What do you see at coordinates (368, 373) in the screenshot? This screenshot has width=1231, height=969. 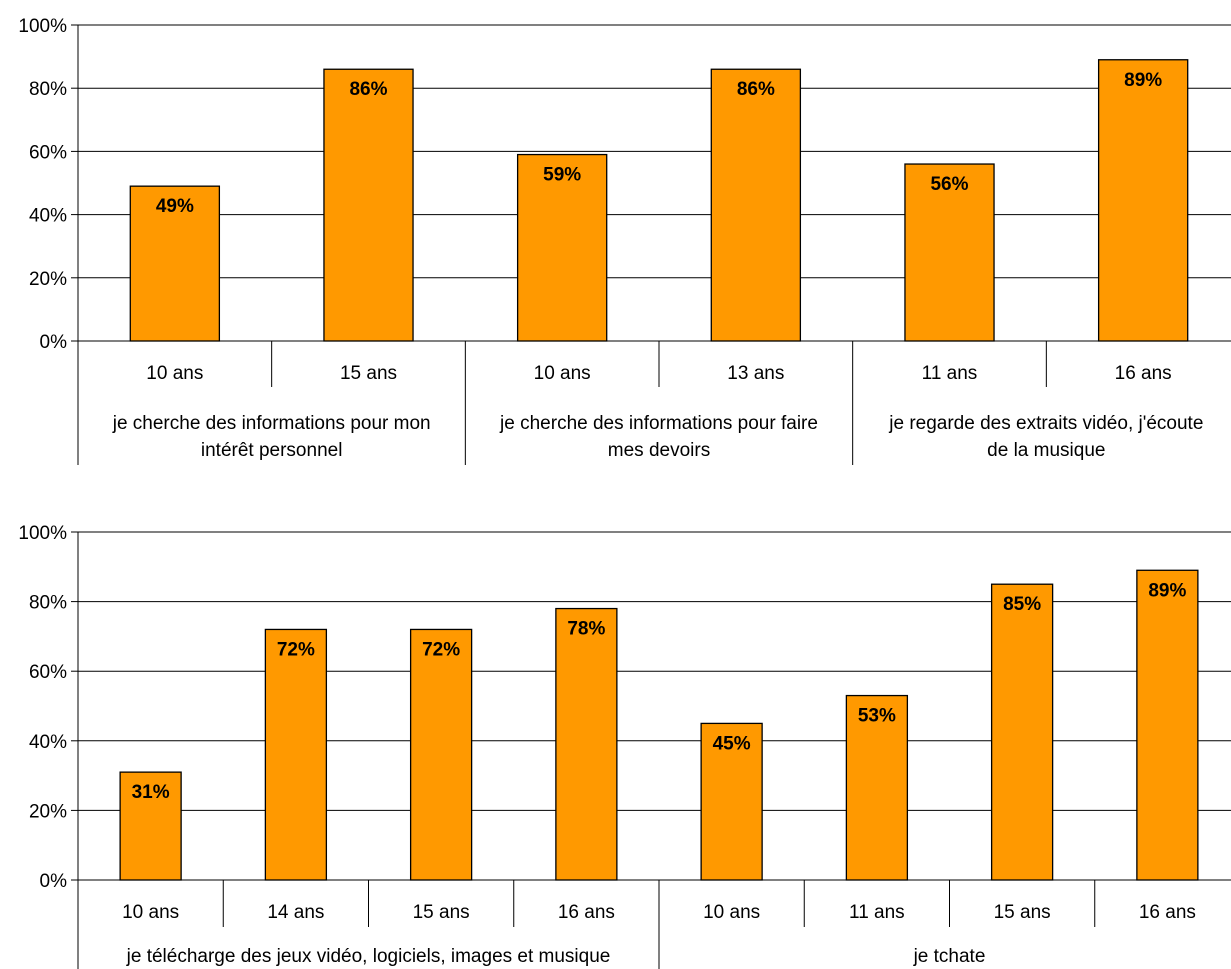 I see `chart1-category-label: 15 ans` at bounding box center [368, 373].